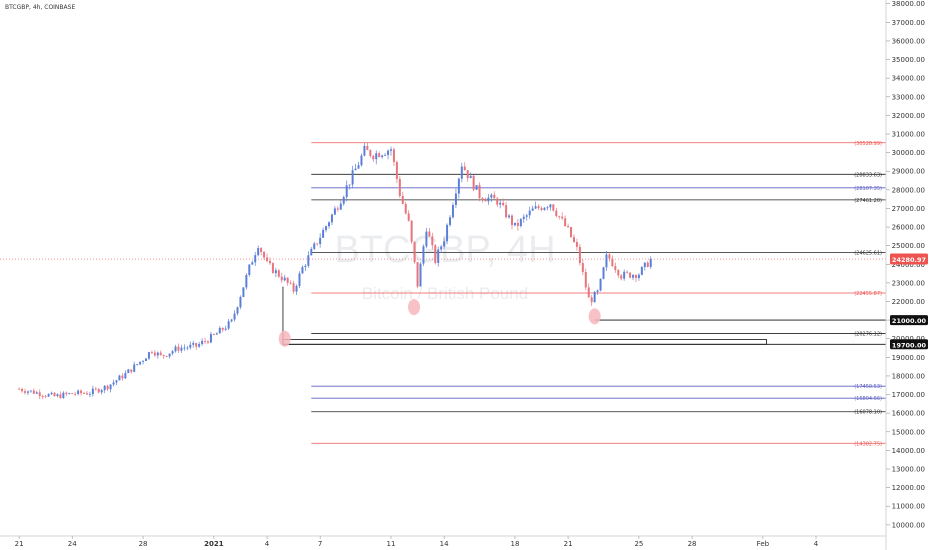  Describe the element at coordinates (868, 294) in the screenshot. I see `level-label: (22455.87)` at that location.